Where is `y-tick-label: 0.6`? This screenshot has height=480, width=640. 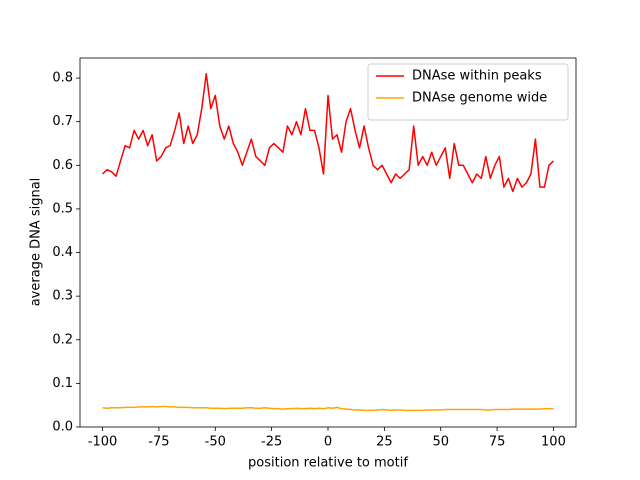 y-tick-label: 0.6 is located at coordinates (62, 165).